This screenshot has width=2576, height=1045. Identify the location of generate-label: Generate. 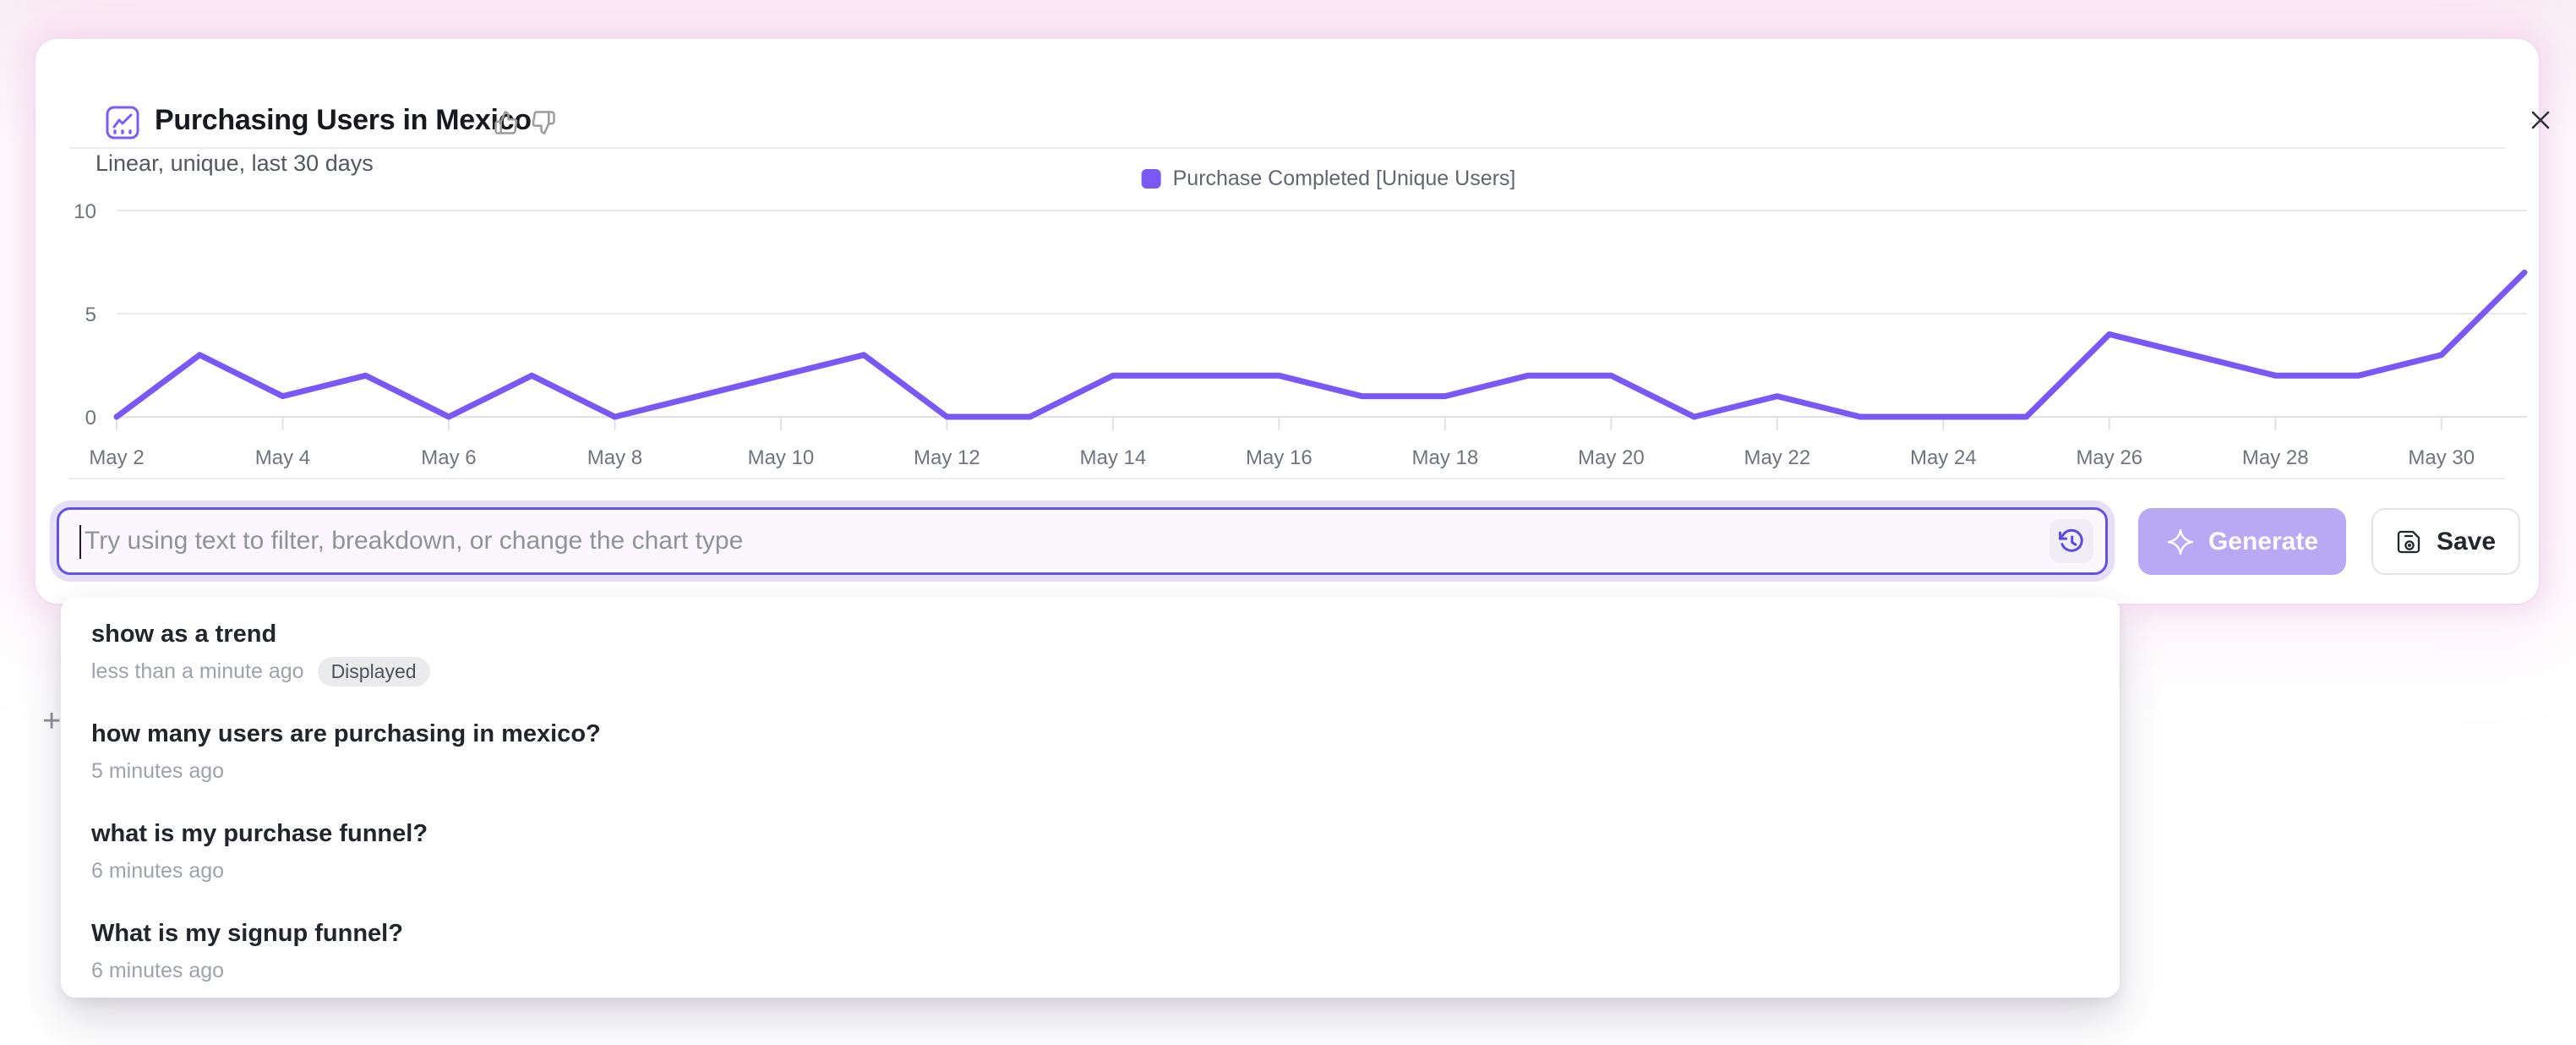
(2263, 541).